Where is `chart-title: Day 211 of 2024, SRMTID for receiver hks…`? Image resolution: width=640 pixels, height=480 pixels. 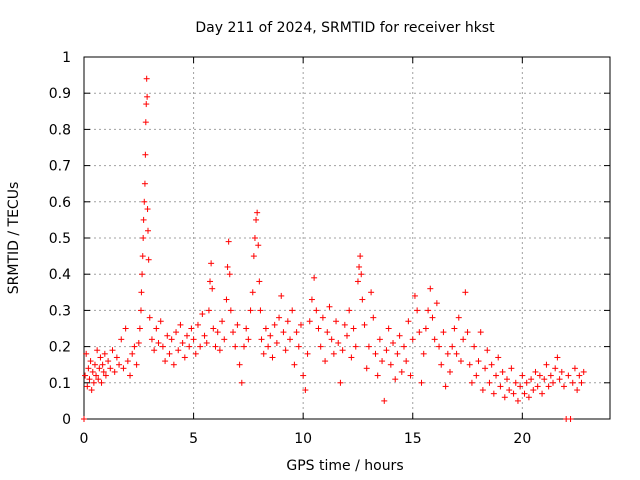 chart-title: Day 211 of 2024, SRMTID for receiver hks… is located at coordinates (345, 28).